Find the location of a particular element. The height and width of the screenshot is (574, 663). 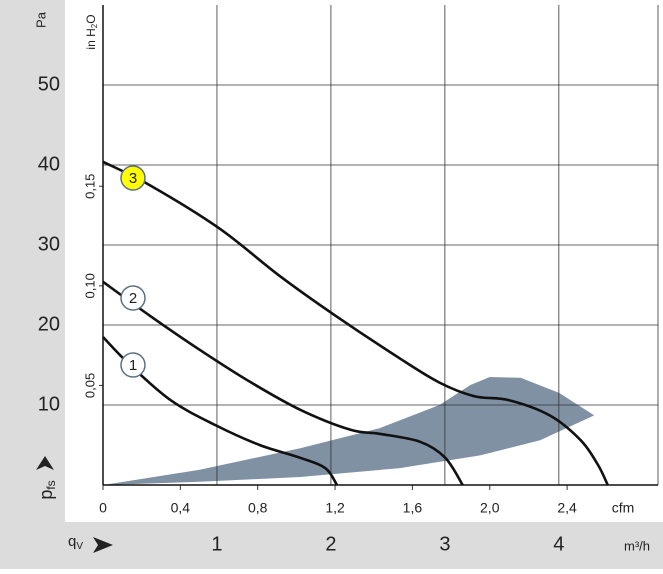

y2-tick-label: 0,05 is located at coordinates (89, 385).